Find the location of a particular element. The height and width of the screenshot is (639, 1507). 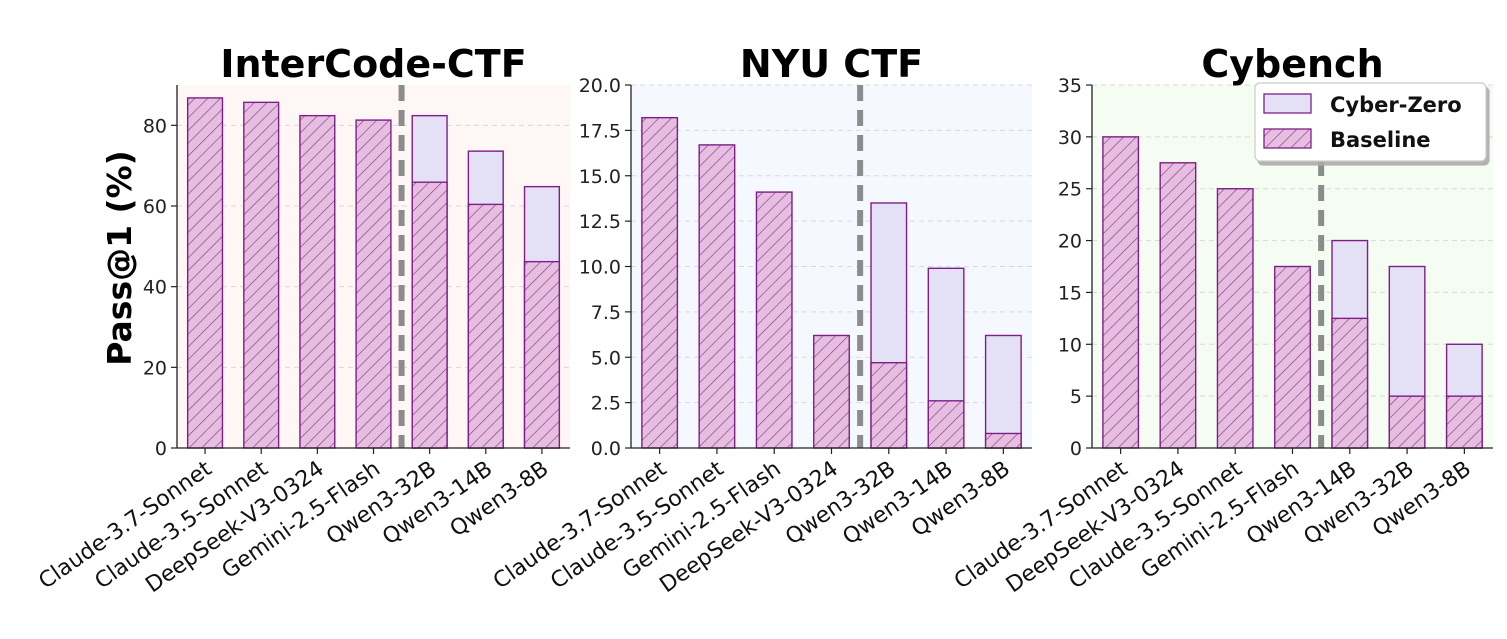

y-tick-label: 2.5 is located at coordinates (606, 404).